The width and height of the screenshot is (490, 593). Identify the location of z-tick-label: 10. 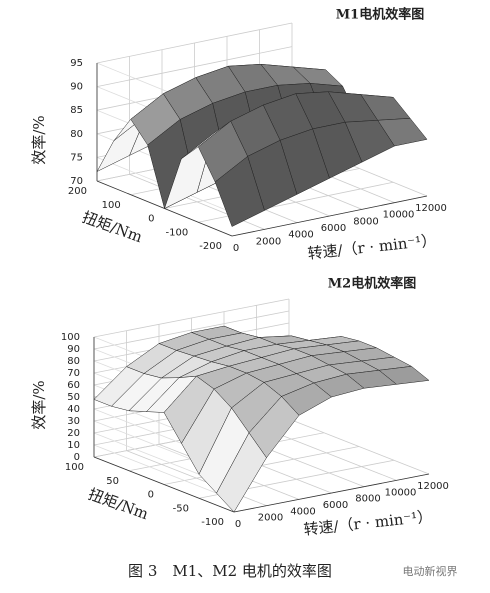
(73, 445).